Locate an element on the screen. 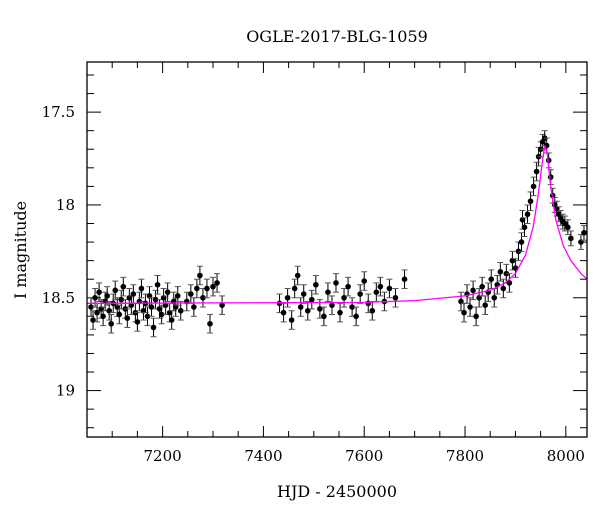  chart-title: OGLE-2017-BLG-1059 is located at coordinates (337, 36).